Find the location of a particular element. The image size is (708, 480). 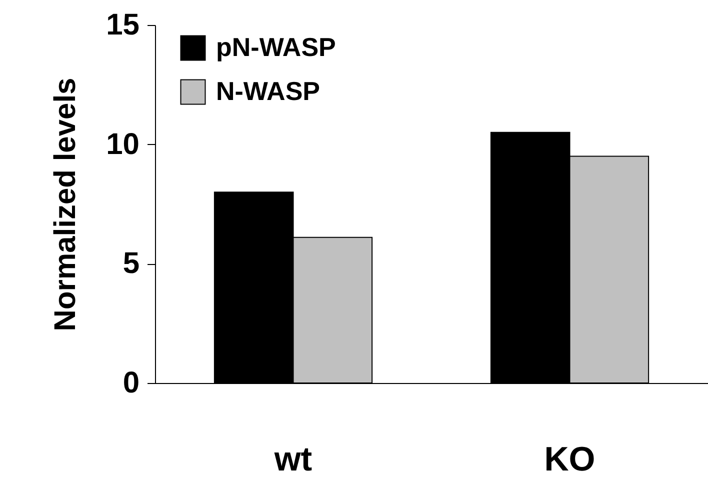

y-tick-label: 0 is located at coordinates (131, 383).